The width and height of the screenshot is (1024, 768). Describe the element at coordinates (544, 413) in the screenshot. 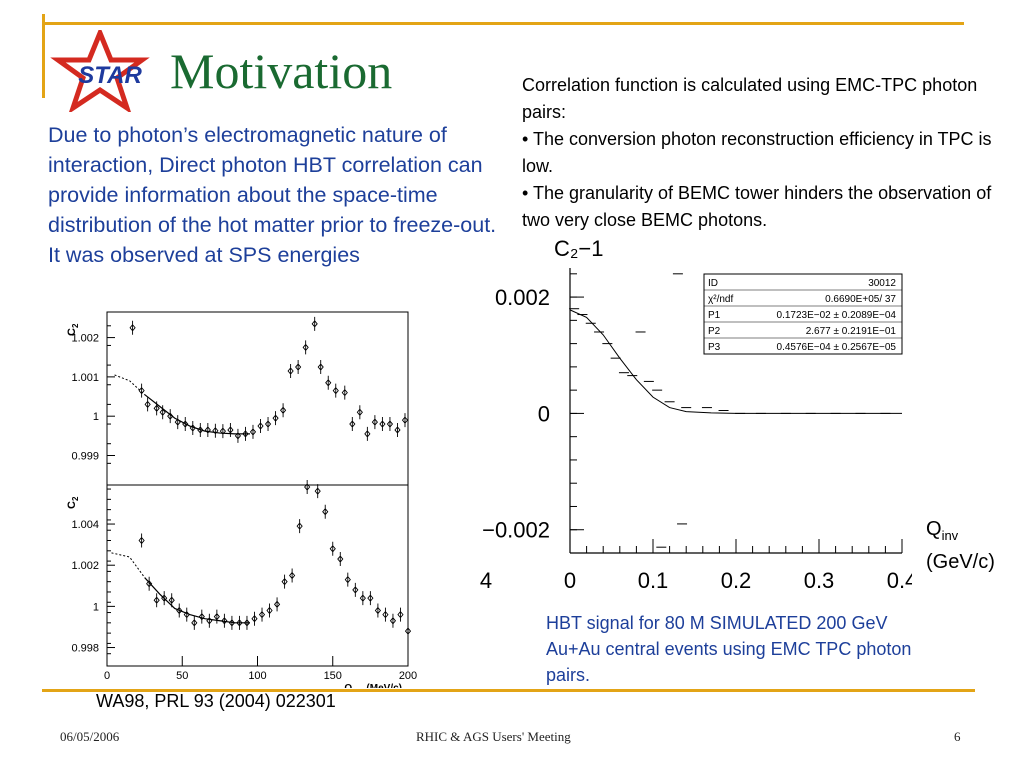

I see `sim-ytick-label: 0` at that location.